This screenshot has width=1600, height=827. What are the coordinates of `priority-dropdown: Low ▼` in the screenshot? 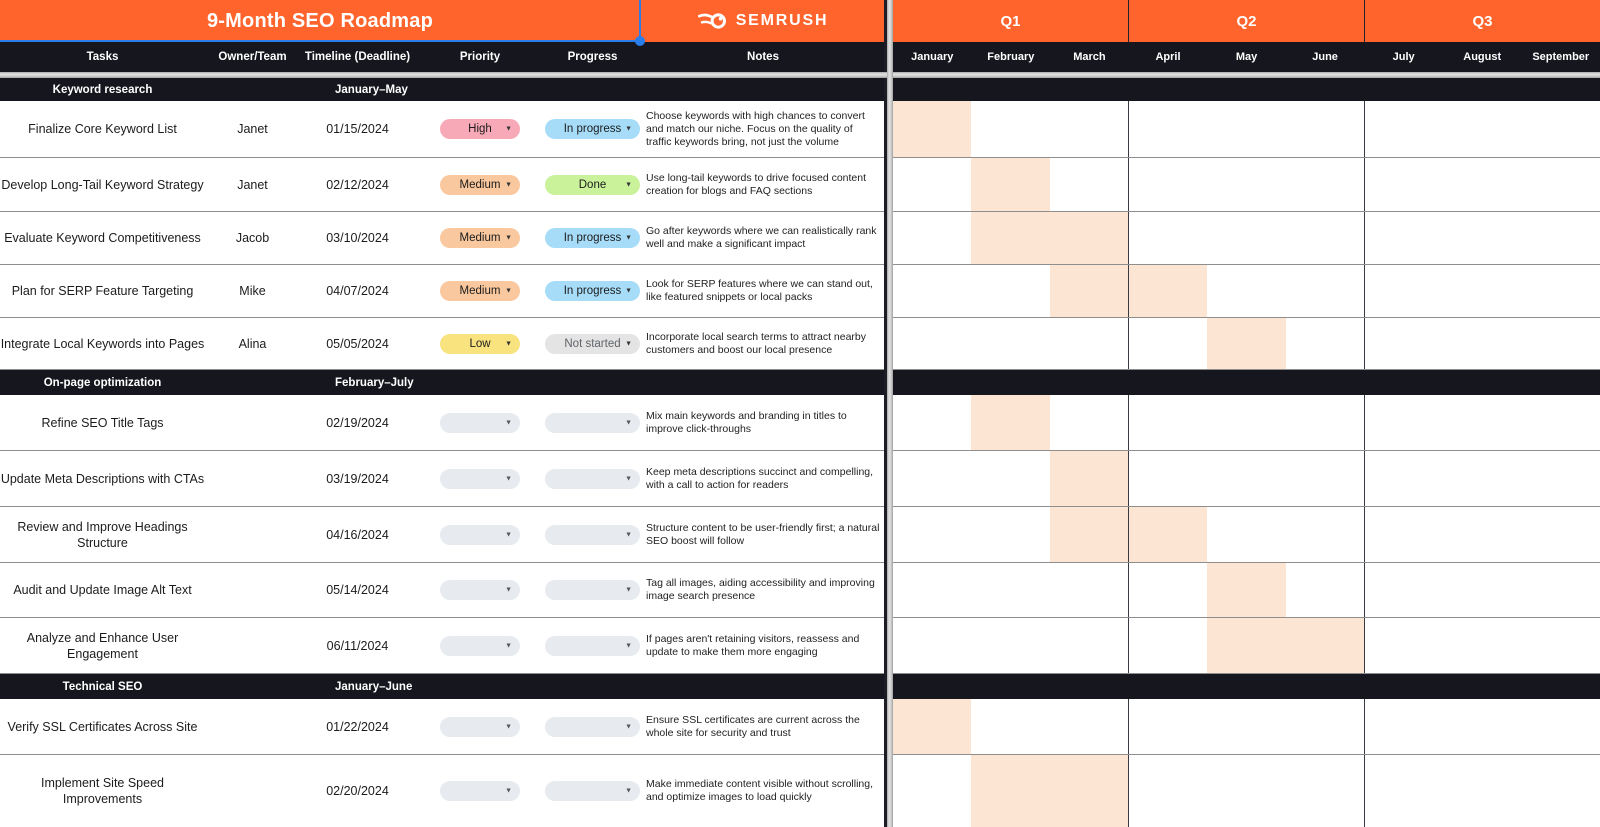 It's located at (480, 343).